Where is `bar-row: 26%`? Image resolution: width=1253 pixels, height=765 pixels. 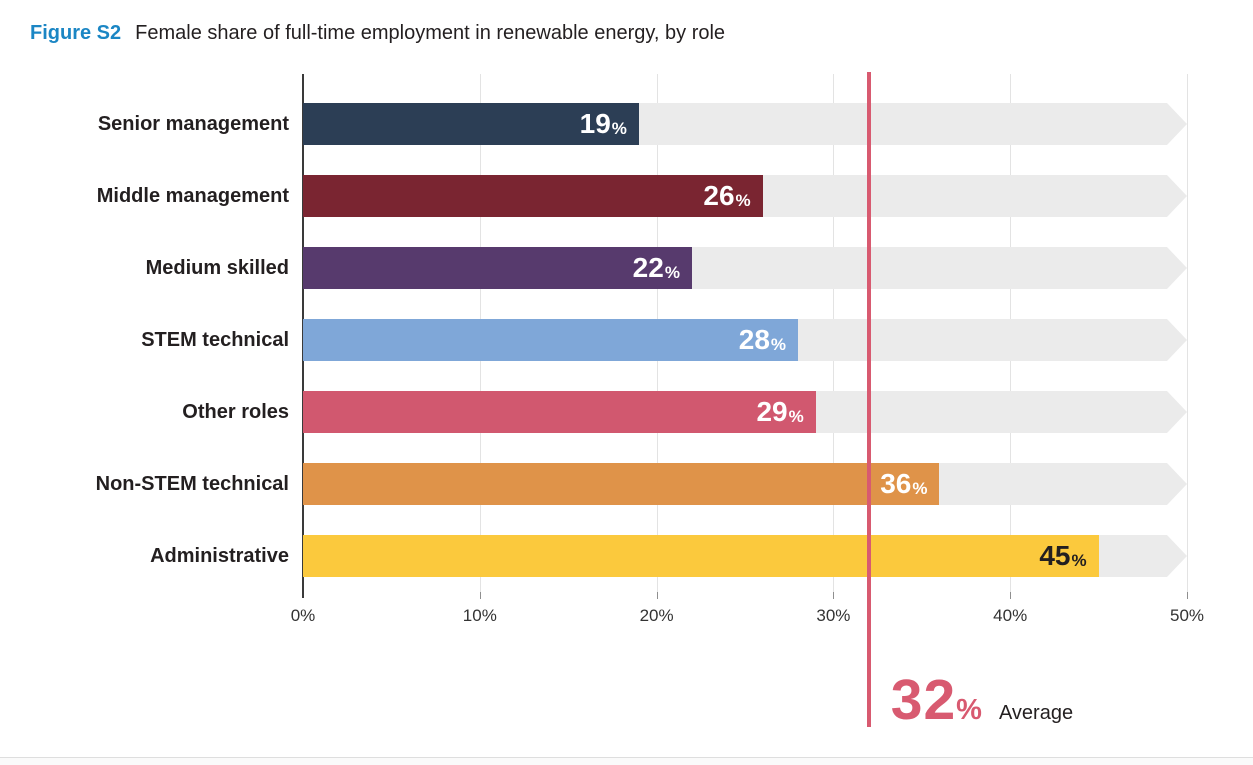
bar-row: 26% is located at coordinates (745, 196).